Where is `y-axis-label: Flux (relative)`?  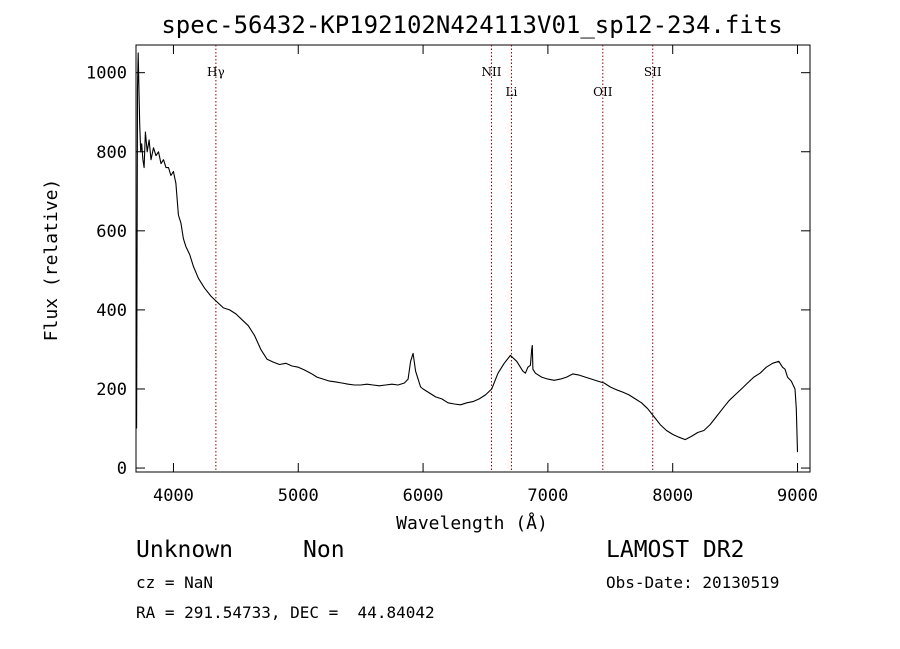 y-axis-label: Flux (relative) is located at coordinates (51, 260).